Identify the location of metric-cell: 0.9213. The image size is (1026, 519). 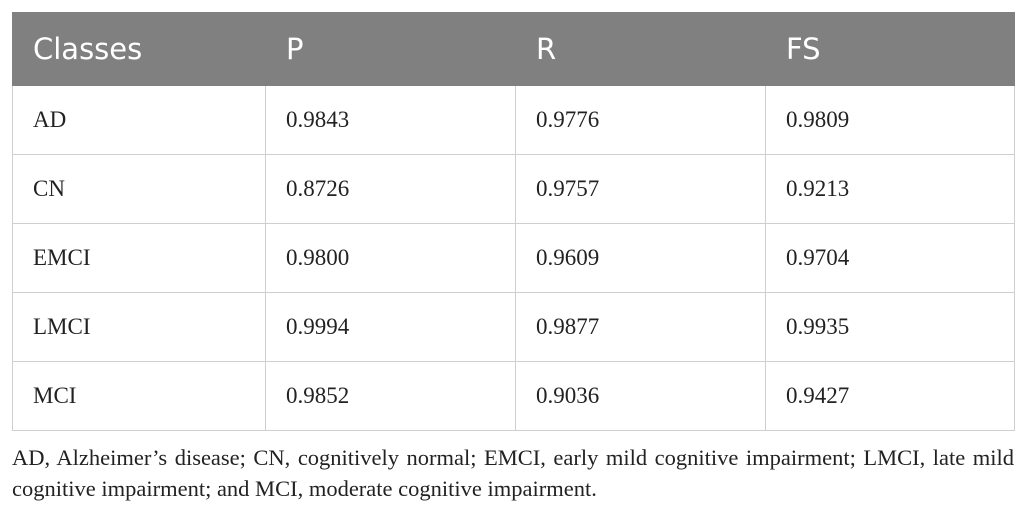
(890, 189).